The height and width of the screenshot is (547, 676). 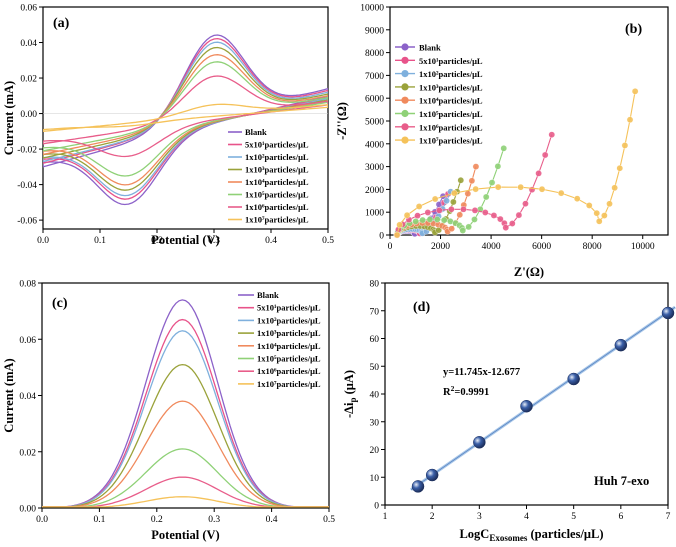 What do you see at coordinates (479, 517) in the screenshot?
I see `x-tick-label: 3` at bounding box center [479, 517].